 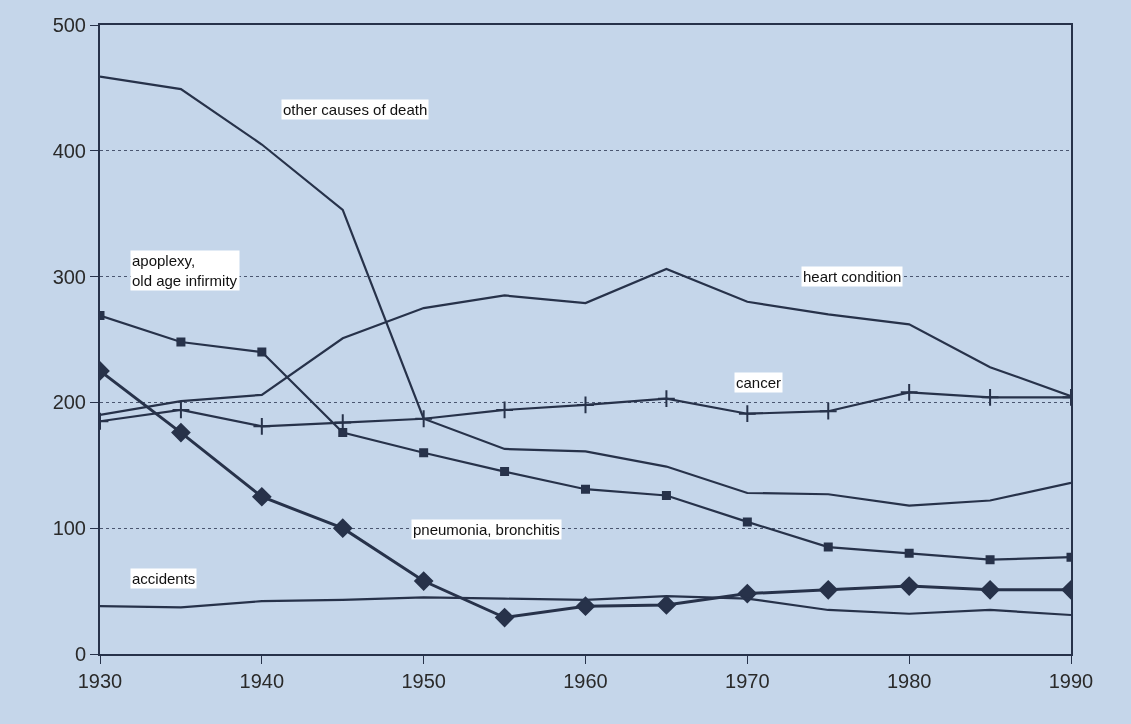 I want to click on y-tick-label: 100, so click(x=69, y=528).